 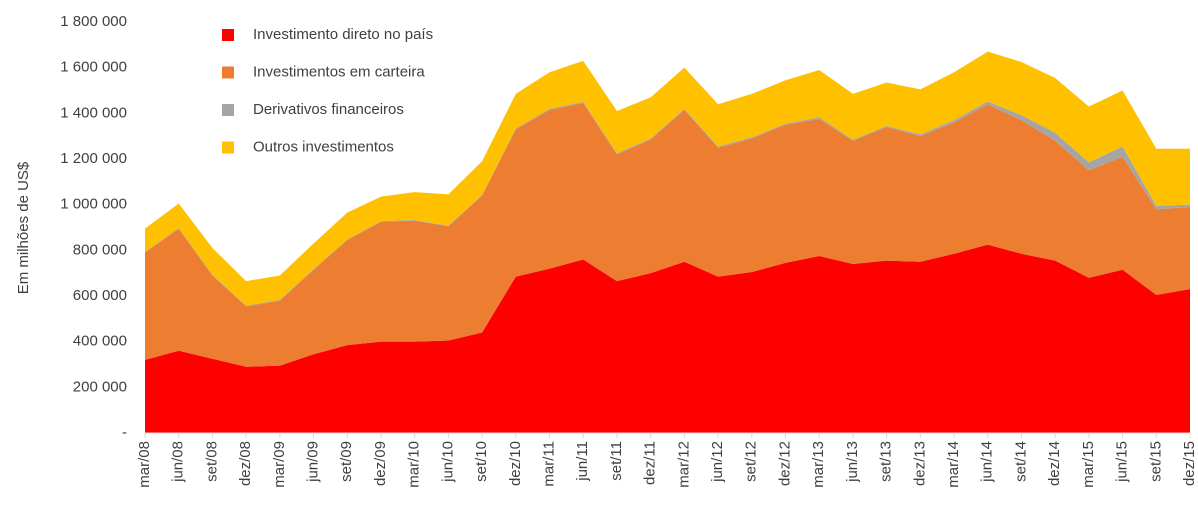 I want to click on x-tick-label: set/08, so click(x=211, y=461).